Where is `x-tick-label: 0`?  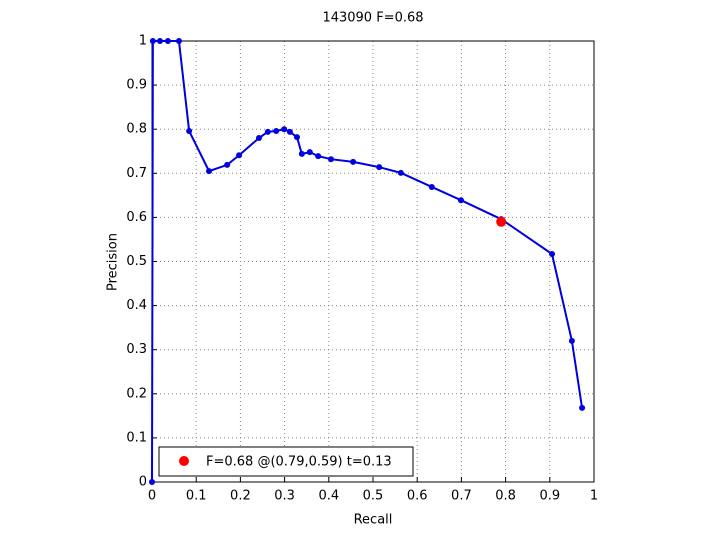
x-tick-label: 0 is located at coordinates (152, 496).